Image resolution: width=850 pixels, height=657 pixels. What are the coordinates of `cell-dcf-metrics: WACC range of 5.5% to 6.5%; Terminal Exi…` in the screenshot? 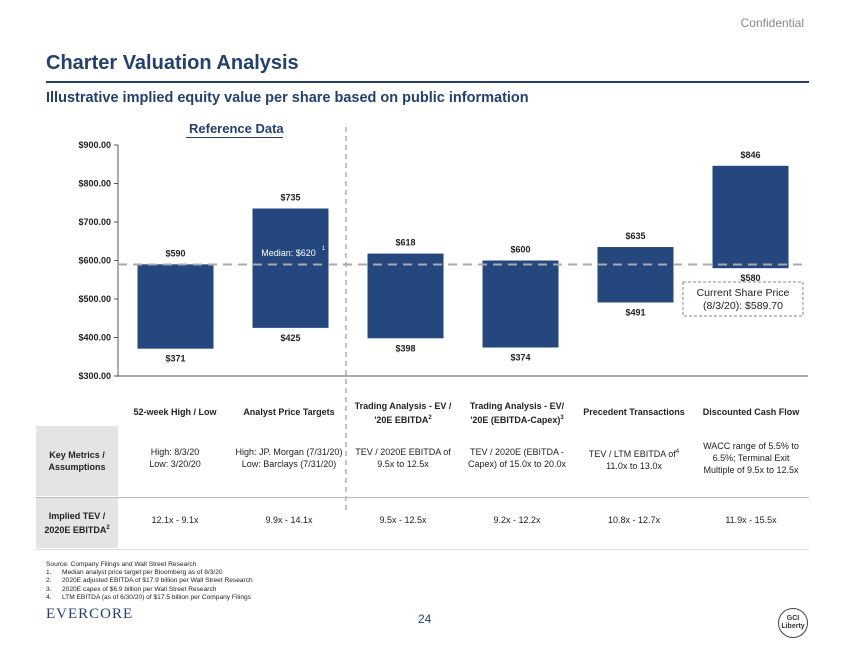 It's located at (751, 458).